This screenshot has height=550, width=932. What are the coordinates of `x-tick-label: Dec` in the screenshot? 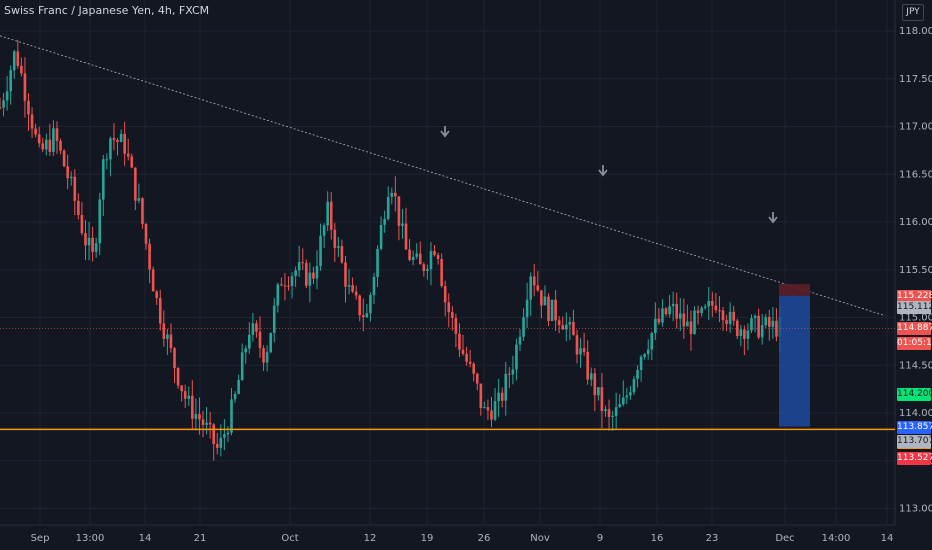 It's located at (784, 538).